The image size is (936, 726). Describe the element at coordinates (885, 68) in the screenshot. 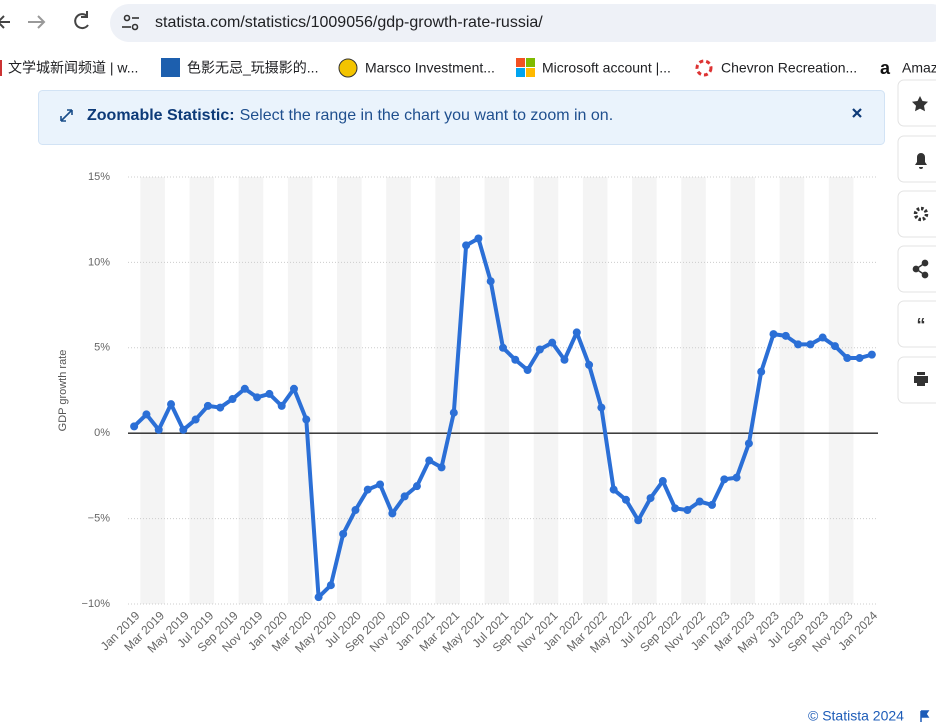

I see `bookmark-icon: a` at that location.